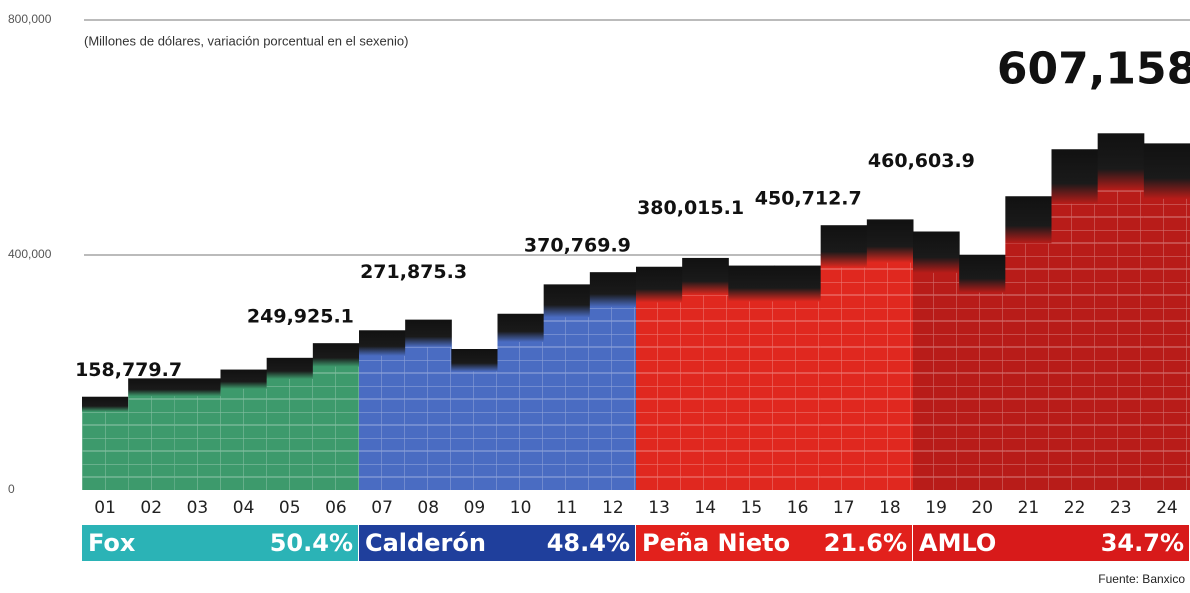 The image size is (1190, 593). What do you see at coordinates (1093, 68) in the screenshot?
I see `value-label: 607,158.3` at bounding box center [1093, 68].